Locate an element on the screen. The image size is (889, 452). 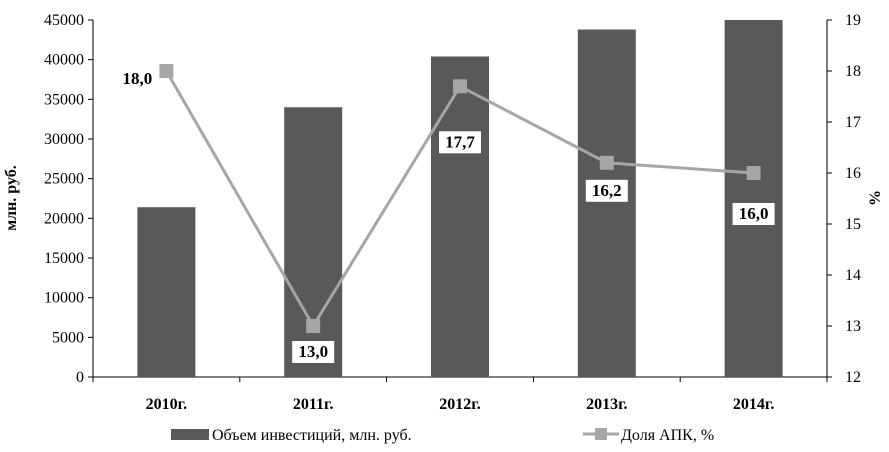
right-tick-label: 17 is located at coordinates (853, 122).